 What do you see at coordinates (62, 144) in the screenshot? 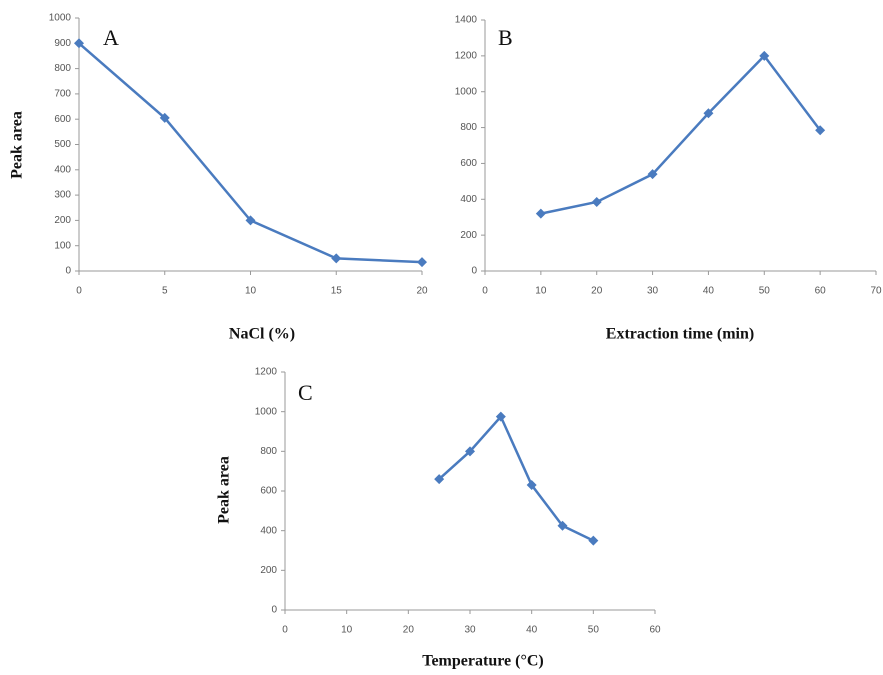
I see `y-tick-label: 500` at bounding box center [62, 144].